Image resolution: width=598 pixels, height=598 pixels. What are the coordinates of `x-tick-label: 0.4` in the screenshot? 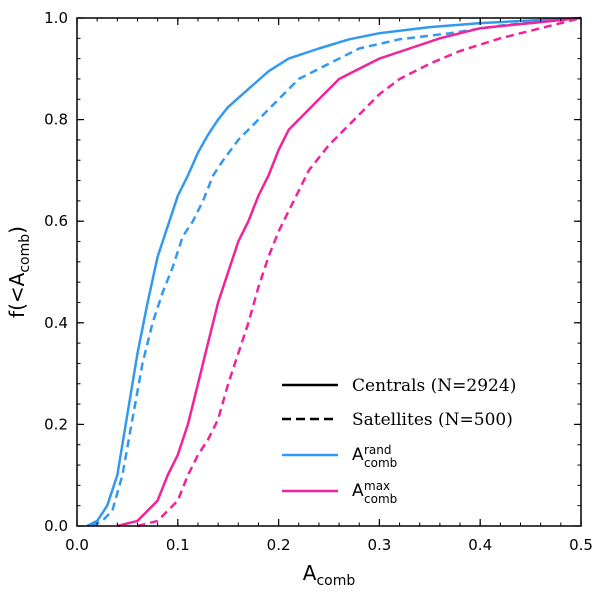 It's located at (480, 545).